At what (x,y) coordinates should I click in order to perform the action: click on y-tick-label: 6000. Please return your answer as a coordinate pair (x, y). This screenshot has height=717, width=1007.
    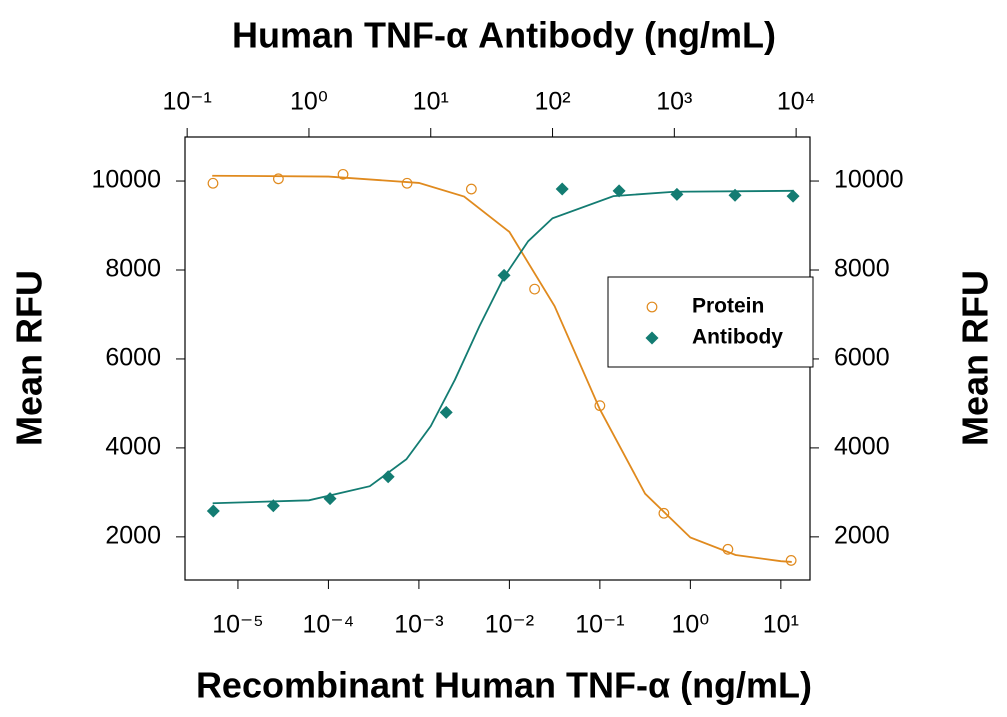
    Looking at the image, I should click on (133, 358).